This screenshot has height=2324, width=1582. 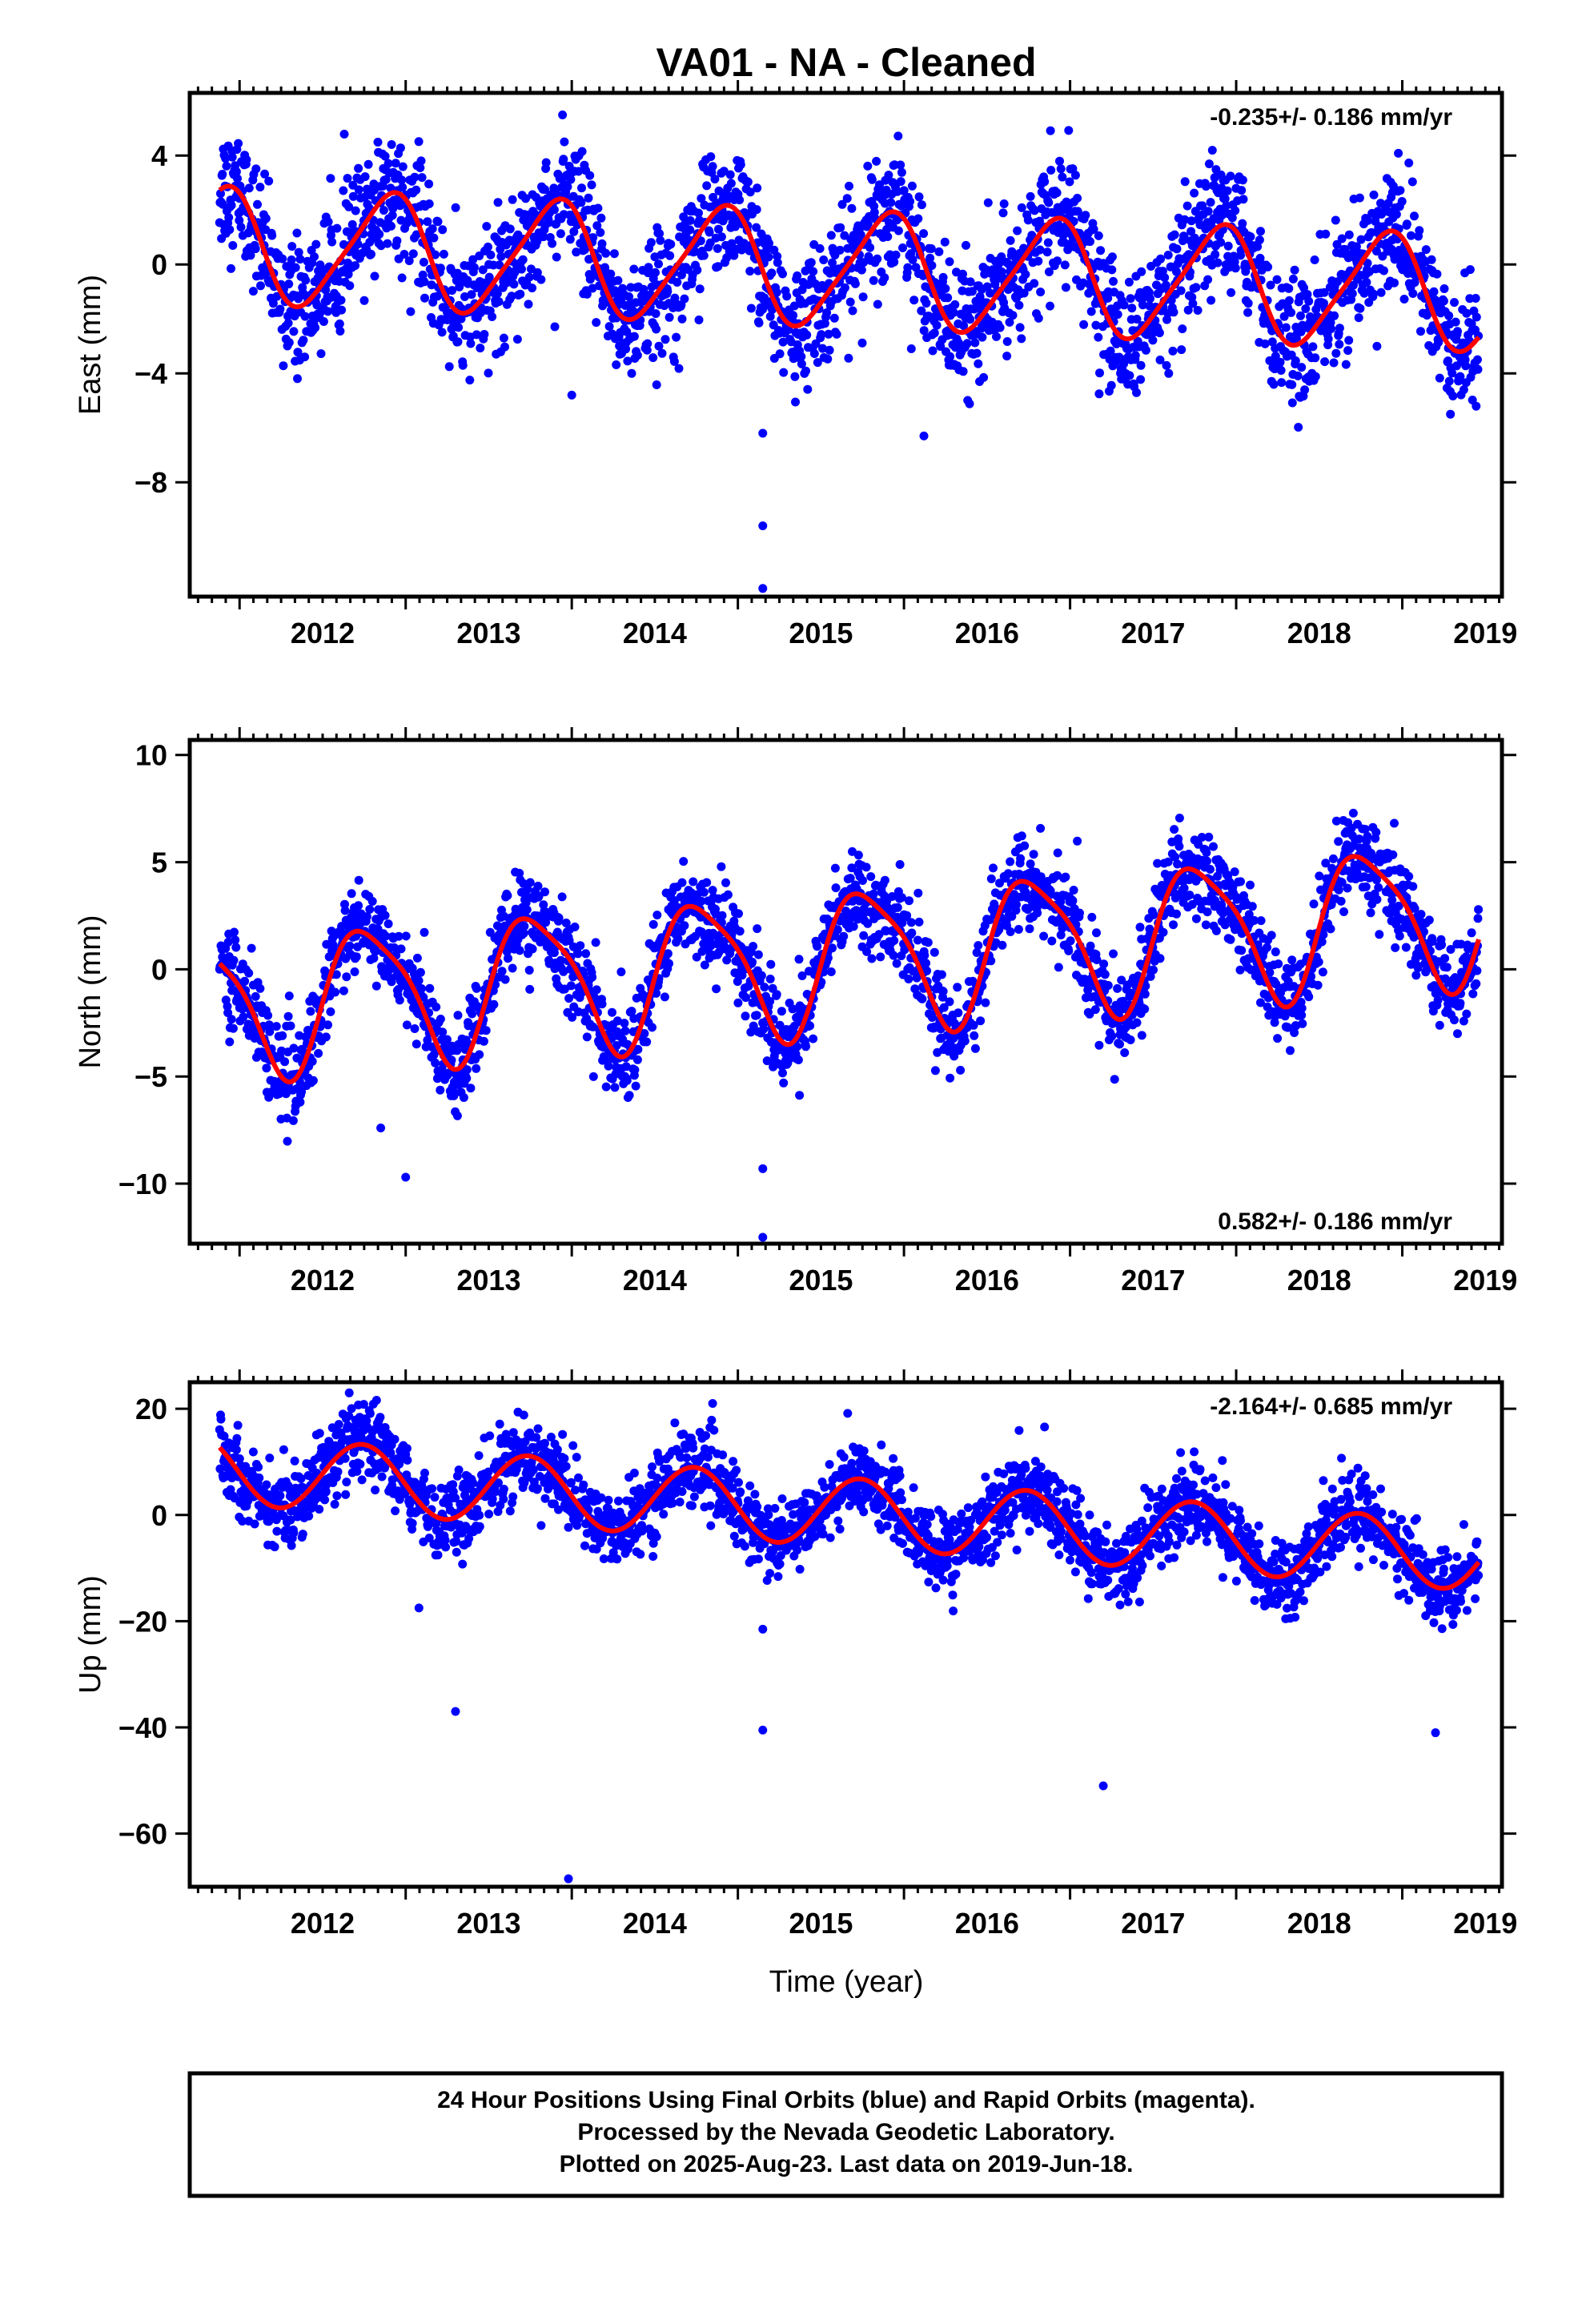 I want to click on x-tick-label: 2014, so click(x=655, y=633).